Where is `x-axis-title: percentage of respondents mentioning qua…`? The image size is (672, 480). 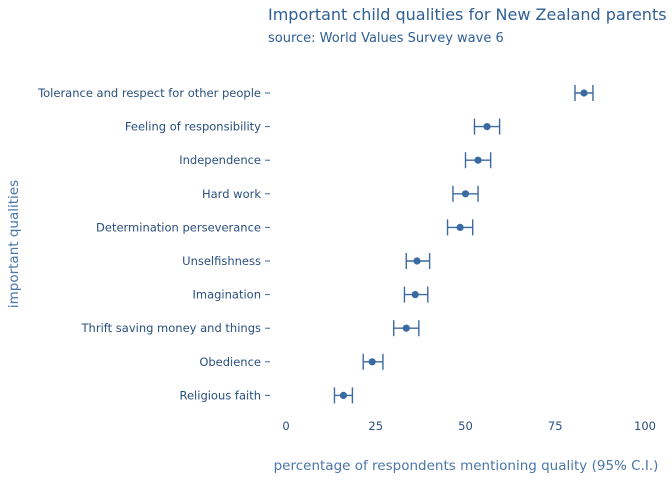
x-axis-title: percentage of respondents mentioning qua… is located at coordinates (466, 466).